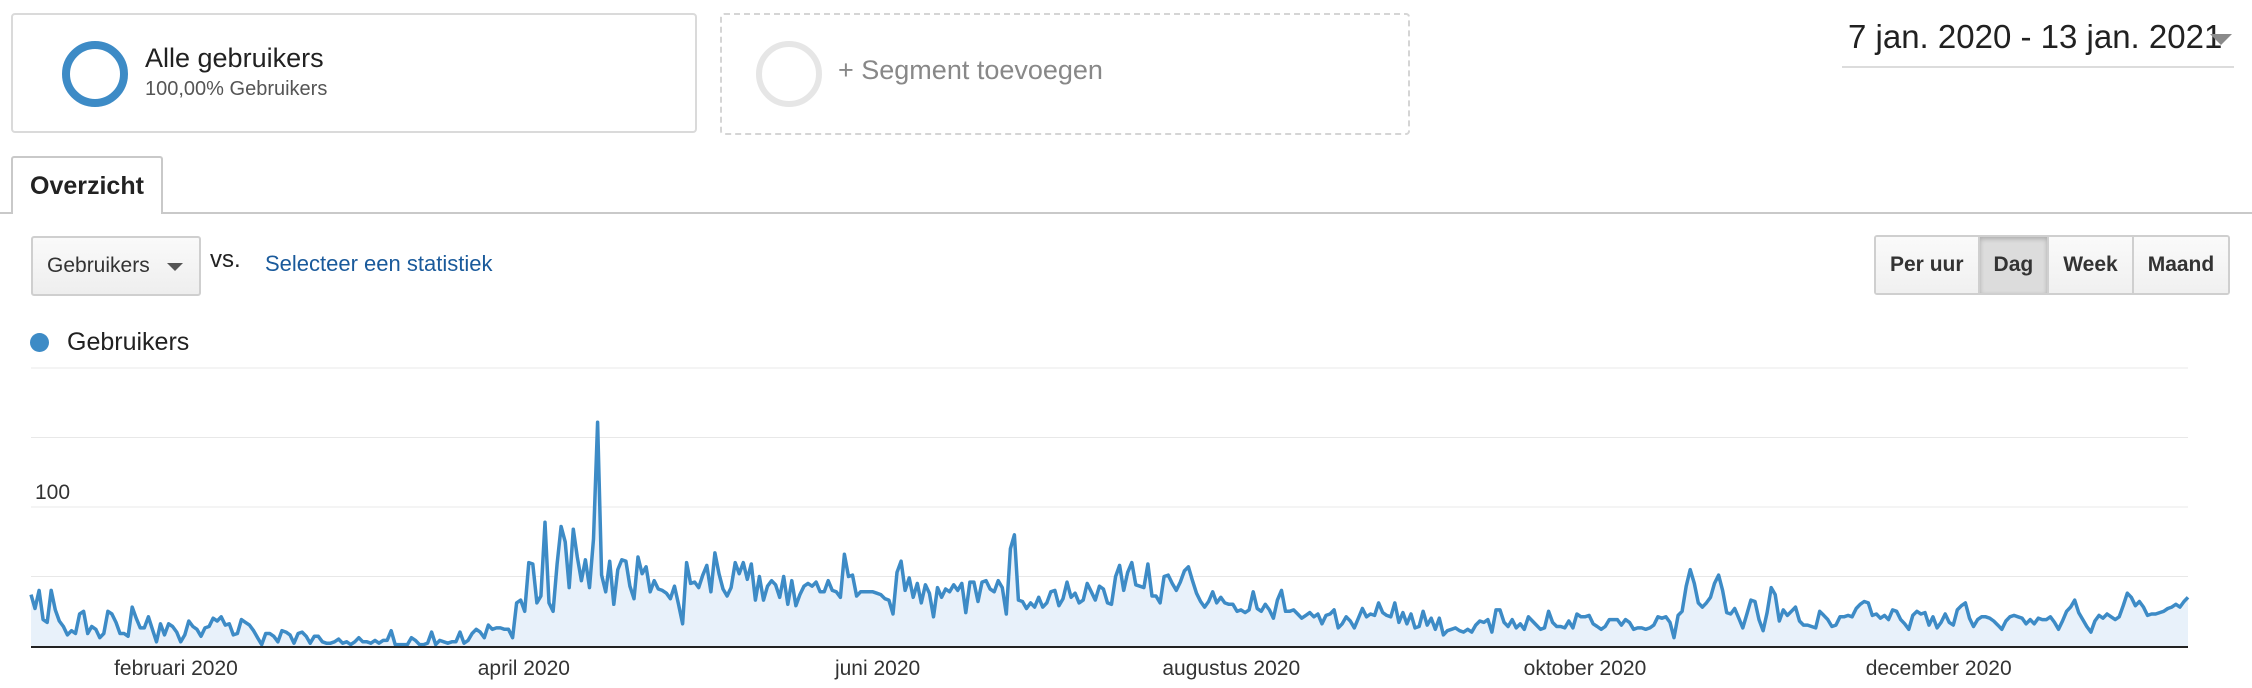 Image resolution: width=2252 pixels, height=688 pixels. What do you see at coordinates (2035, 36) in the screenshot?
I see `date-range-label: 7 jan. 2020 - 13 jan. 2021` at bounding box center [2035, 36].